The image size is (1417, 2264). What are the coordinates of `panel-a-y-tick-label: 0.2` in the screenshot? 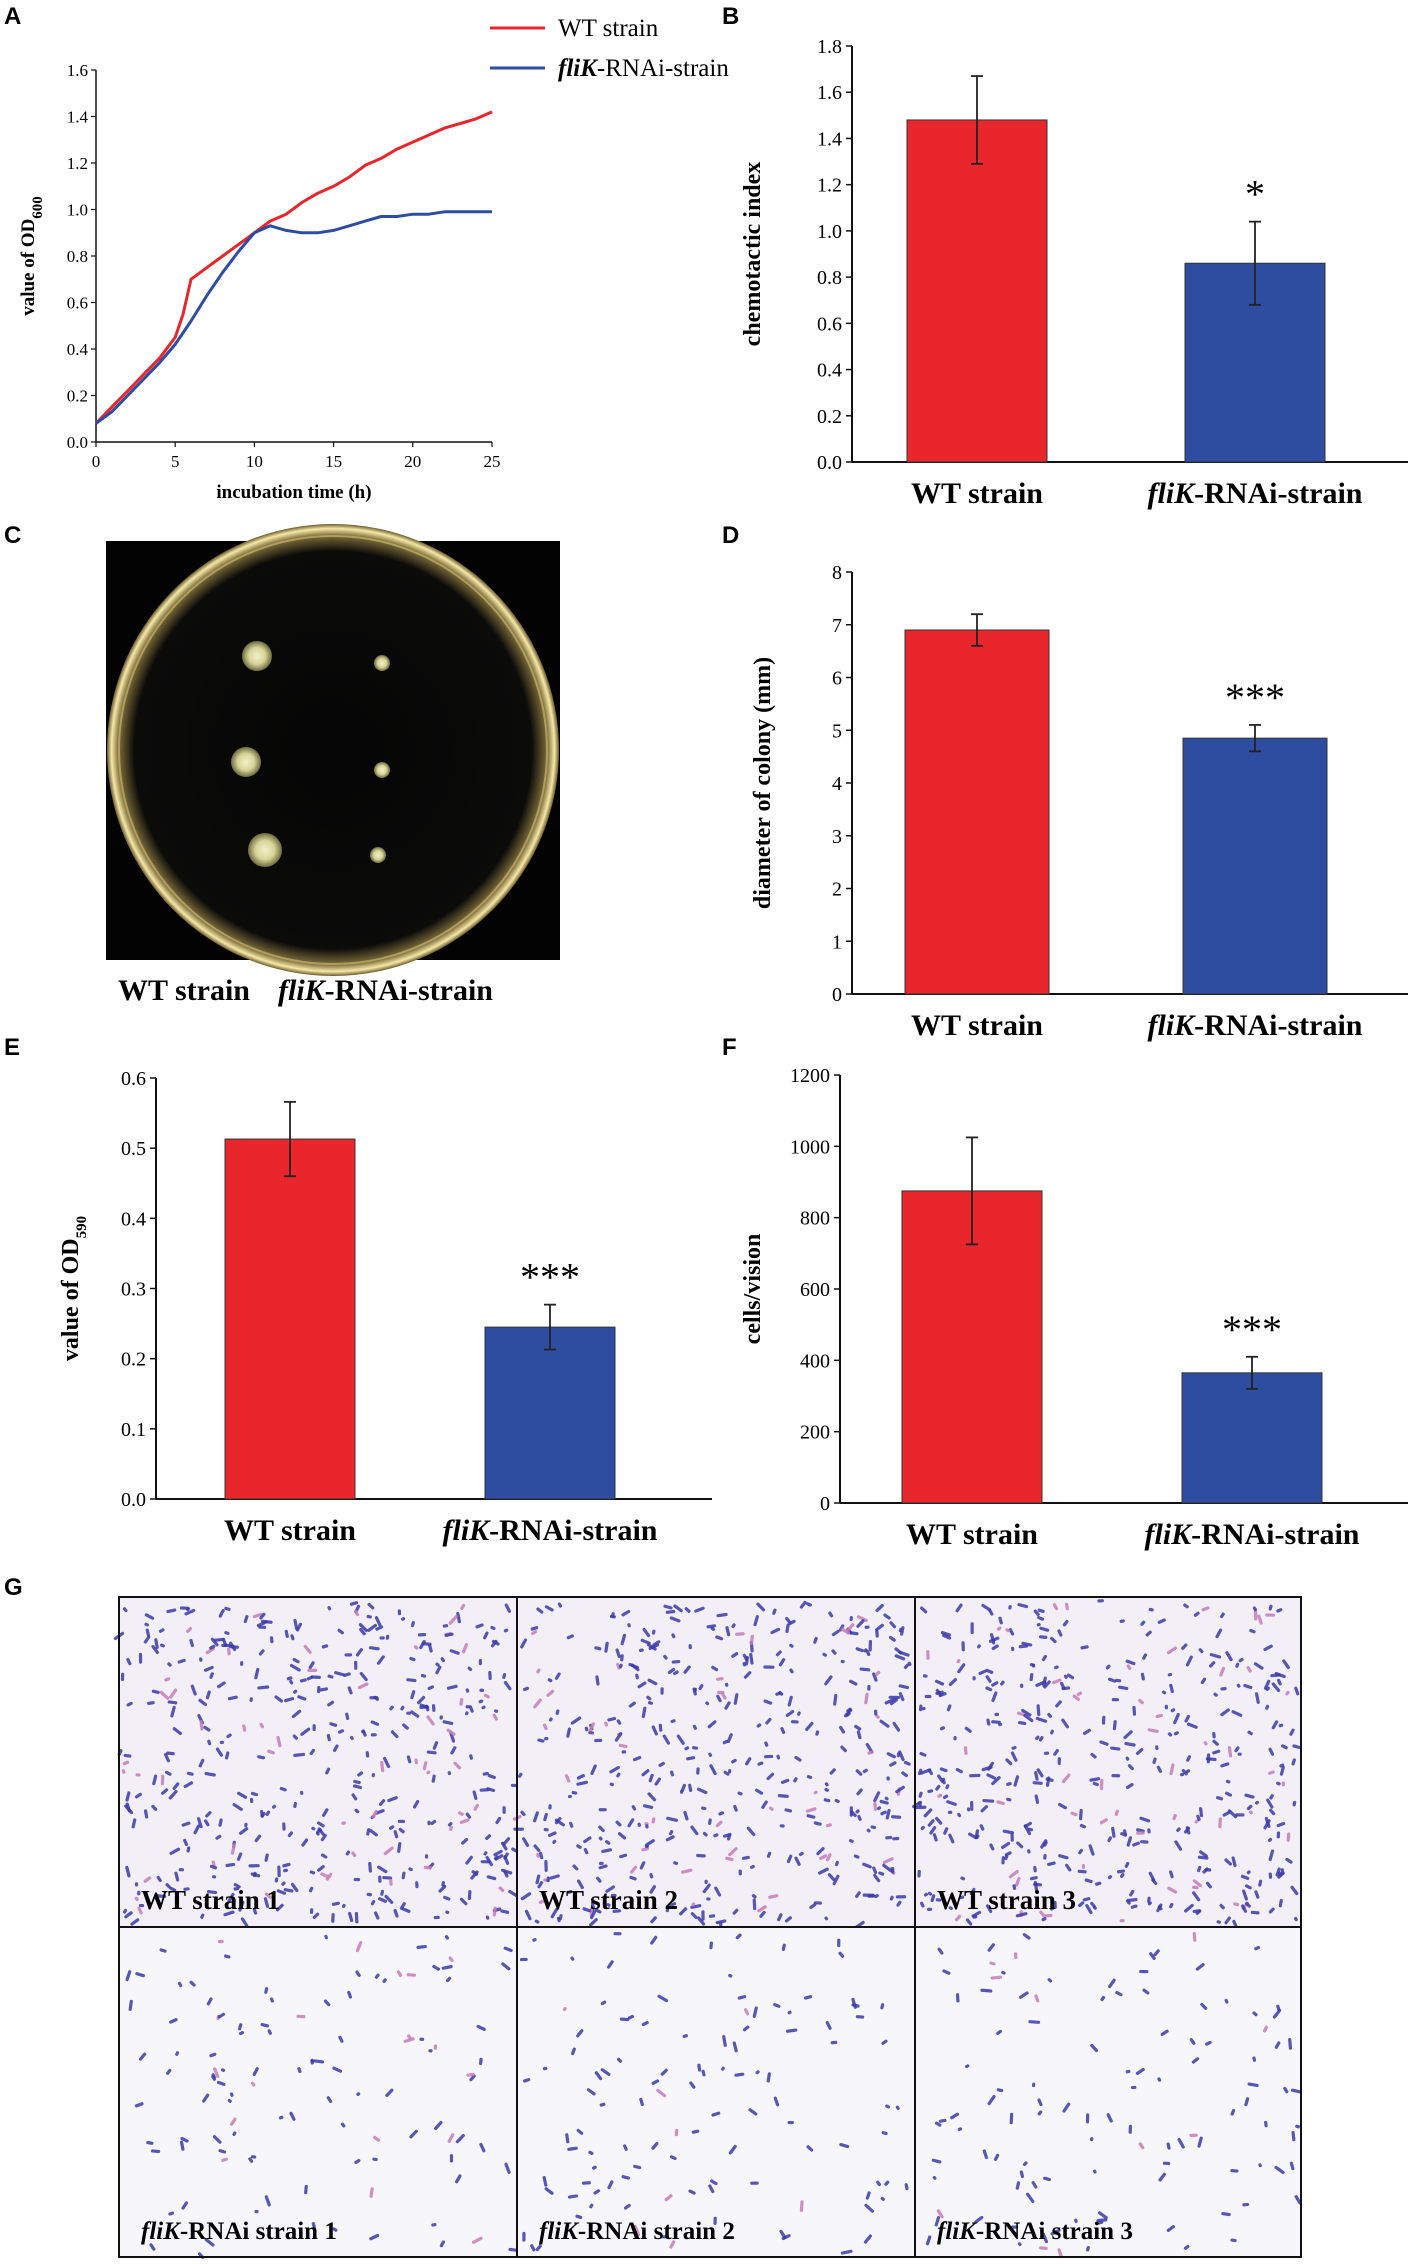 It's located at (77, 396).